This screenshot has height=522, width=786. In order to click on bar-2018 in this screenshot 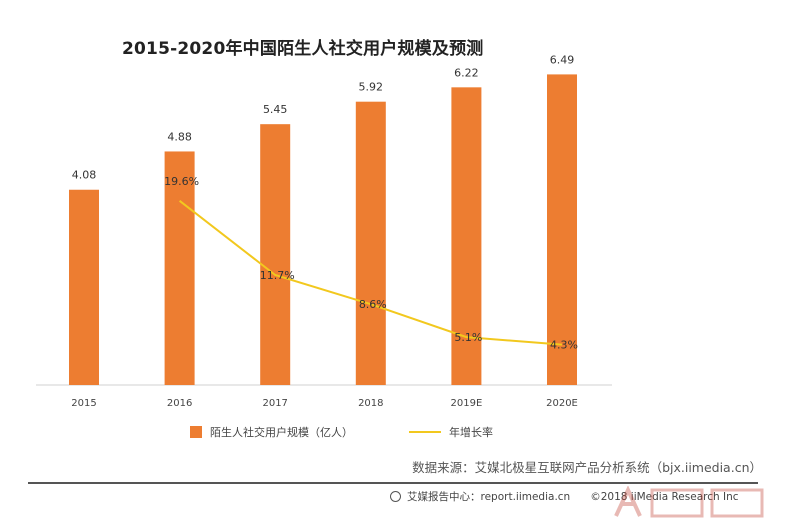, I will do `click(370, 243)`.